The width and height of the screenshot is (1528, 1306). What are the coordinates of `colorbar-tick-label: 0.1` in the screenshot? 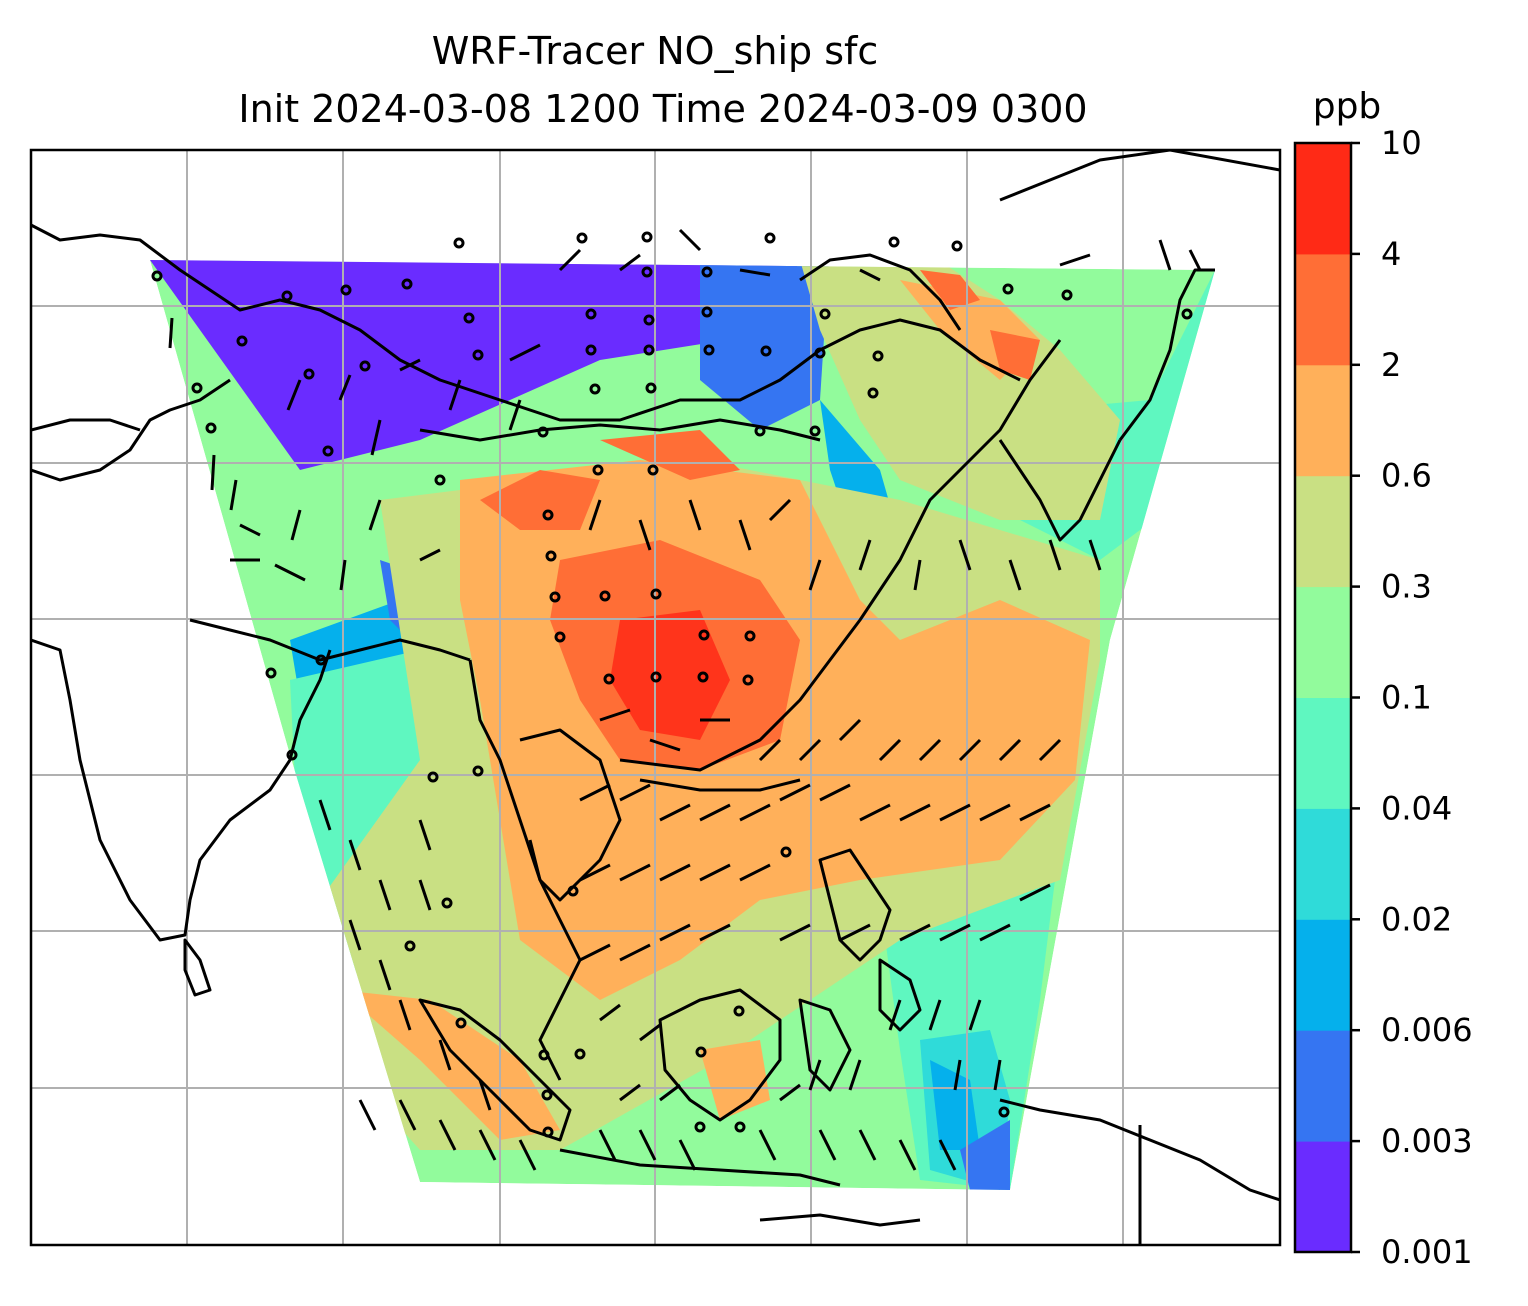 It's located at (1406, 698).